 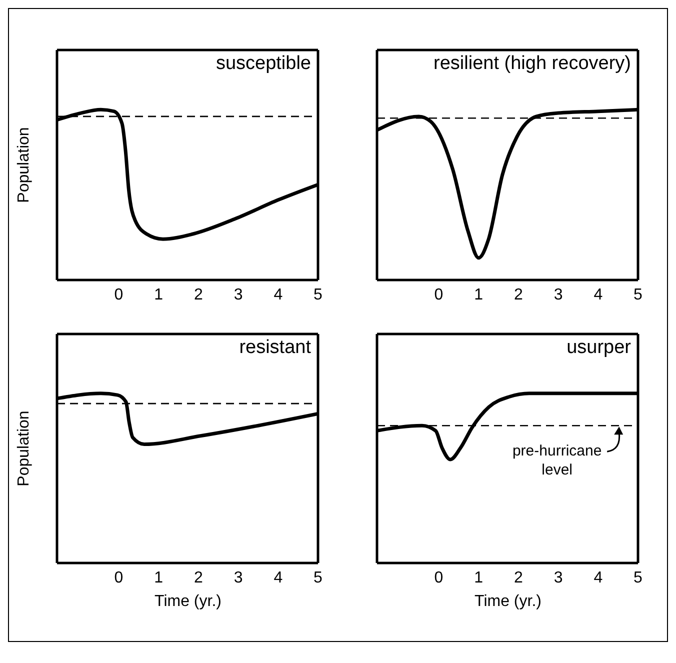 I want to click on chart-title: usurper, so click(x=598, y=348).